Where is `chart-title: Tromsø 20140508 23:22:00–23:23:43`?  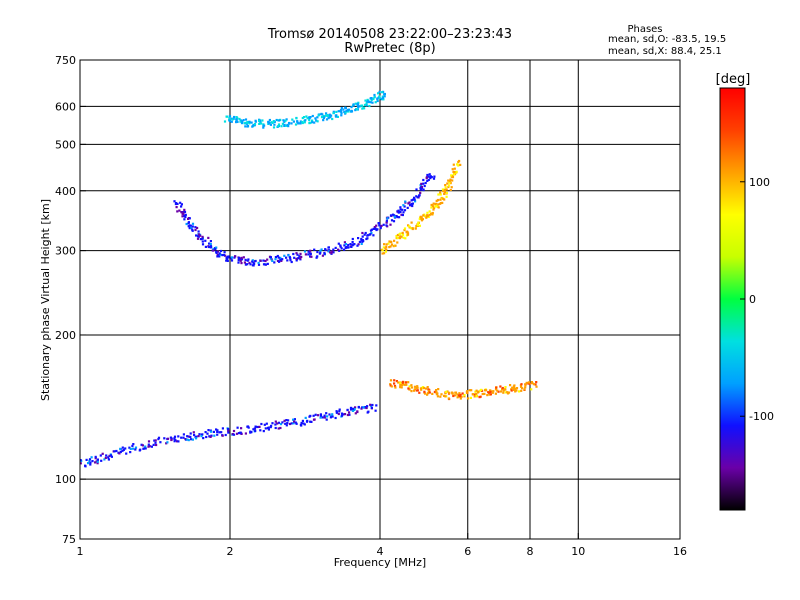 chart-title: Tromsø 20140508 23:22:00–23:23:43 is located at coordinates (389, 34).